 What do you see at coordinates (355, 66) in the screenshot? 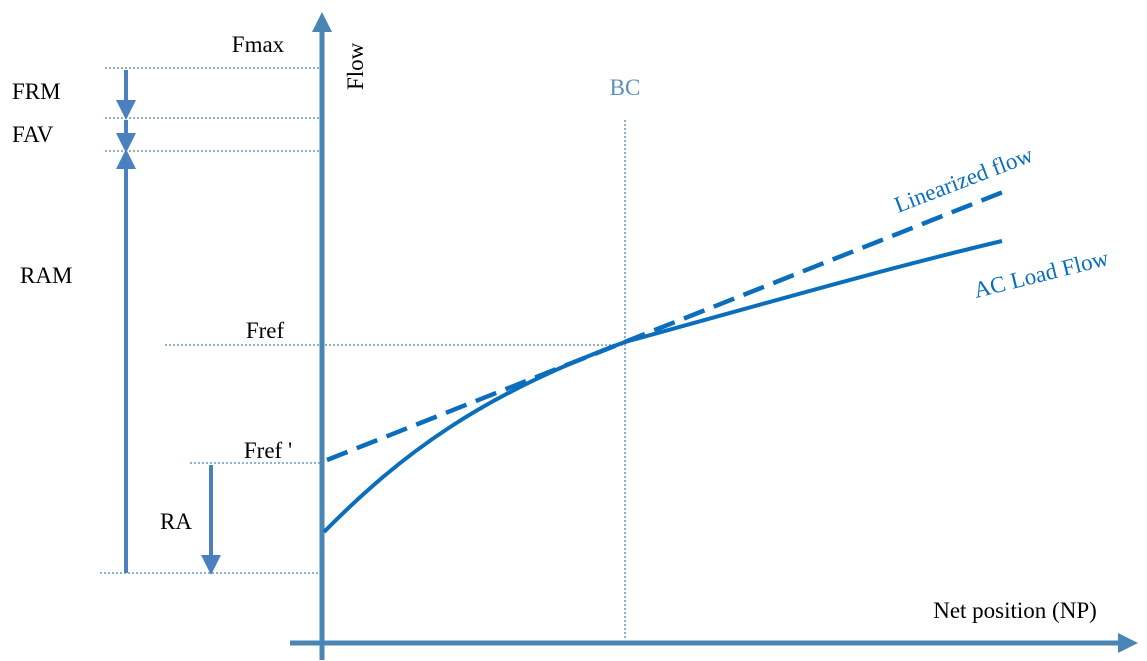
I see `y-axis-label: Flow` at bounding box center [355, 66].